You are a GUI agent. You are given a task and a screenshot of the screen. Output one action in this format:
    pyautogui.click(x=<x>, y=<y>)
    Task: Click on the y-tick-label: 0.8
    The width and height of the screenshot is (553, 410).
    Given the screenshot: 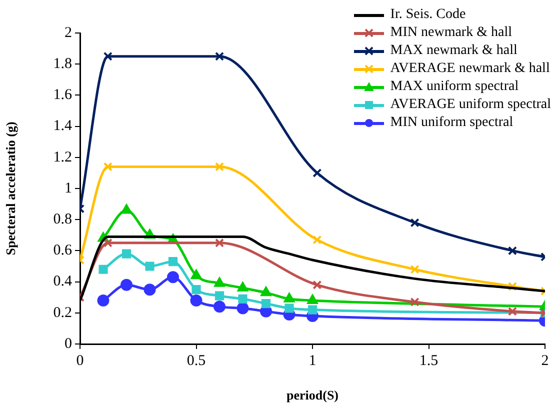 What is the action you would take?
    pyautogui.click(x=62, y=220)
    